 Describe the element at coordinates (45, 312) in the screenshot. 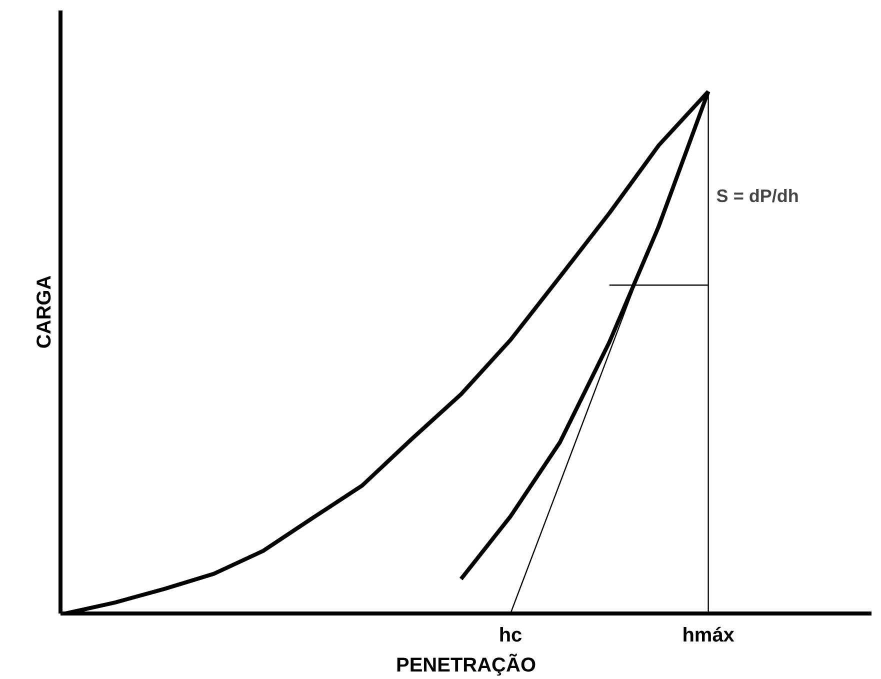

I see `y-axis-title: CARGA` at that location.